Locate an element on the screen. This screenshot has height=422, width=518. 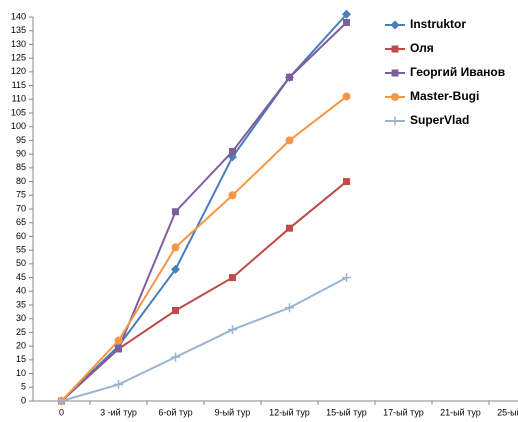
x-tick-label: 17-ый тур is located at coordinates (403, 412).